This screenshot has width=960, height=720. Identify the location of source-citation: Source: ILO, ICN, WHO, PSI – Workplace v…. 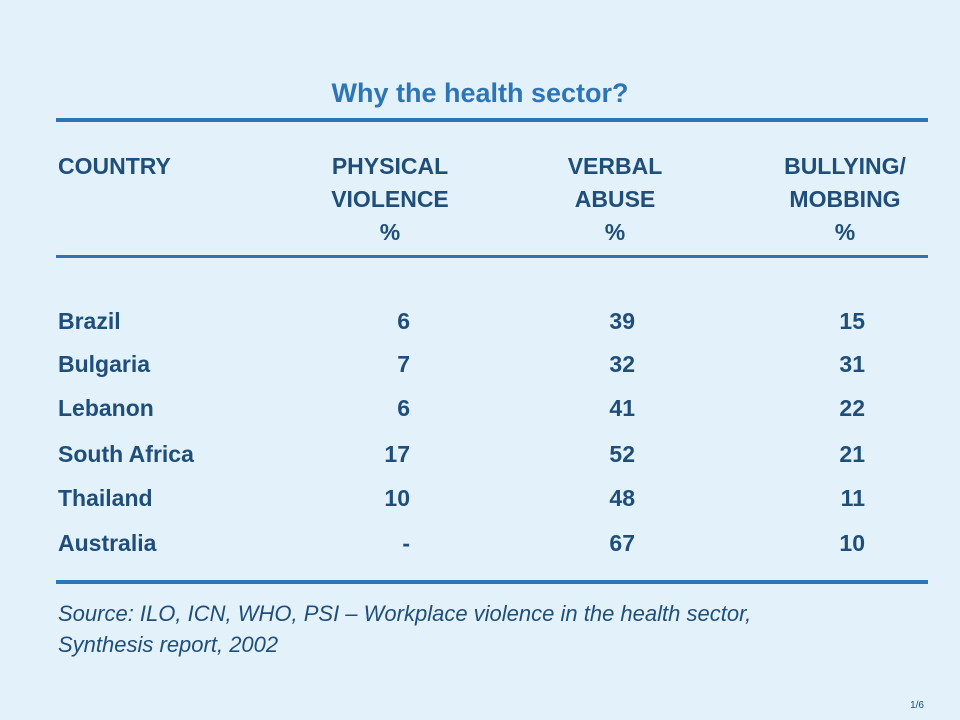
(493, 629).